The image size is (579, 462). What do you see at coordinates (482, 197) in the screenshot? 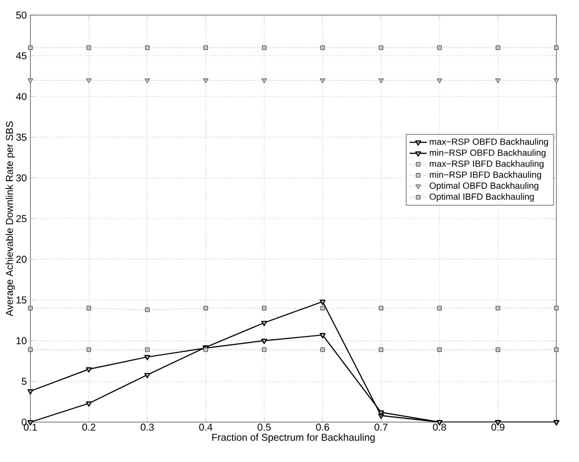
I see `legend-label: Optimal IBFD Backhauling` at bounding box center [482, 197].